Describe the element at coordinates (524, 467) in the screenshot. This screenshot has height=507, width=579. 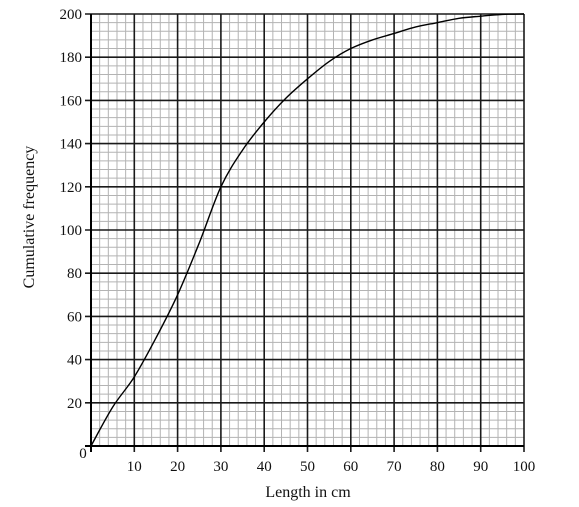
I see `x-tick-label: 100` at that location.